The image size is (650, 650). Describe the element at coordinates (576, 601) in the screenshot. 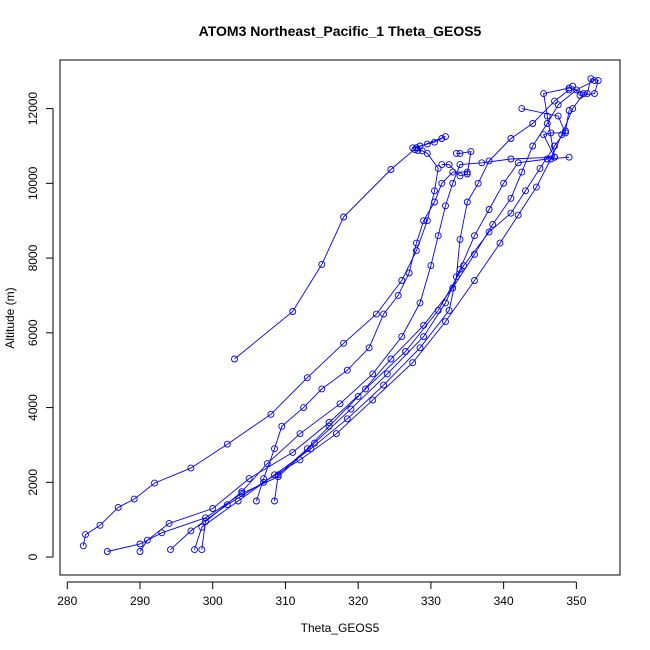

I see `x-tick-label: 350` at that location.